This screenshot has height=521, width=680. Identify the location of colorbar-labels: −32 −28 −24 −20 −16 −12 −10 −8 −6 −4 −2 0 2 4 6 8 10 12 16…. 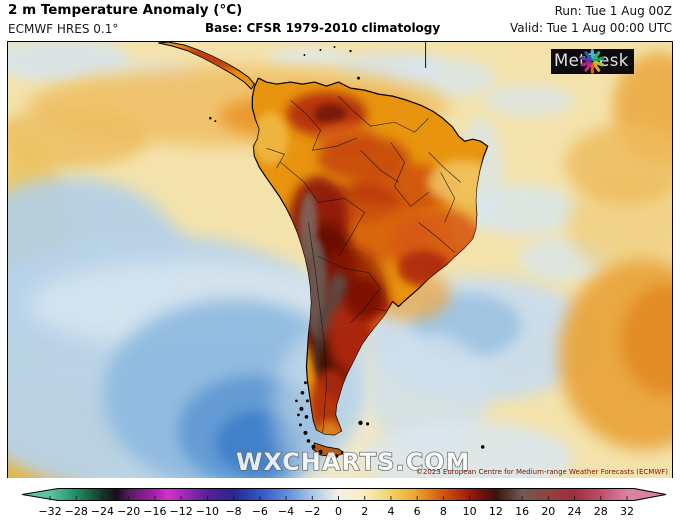
(340, 512).